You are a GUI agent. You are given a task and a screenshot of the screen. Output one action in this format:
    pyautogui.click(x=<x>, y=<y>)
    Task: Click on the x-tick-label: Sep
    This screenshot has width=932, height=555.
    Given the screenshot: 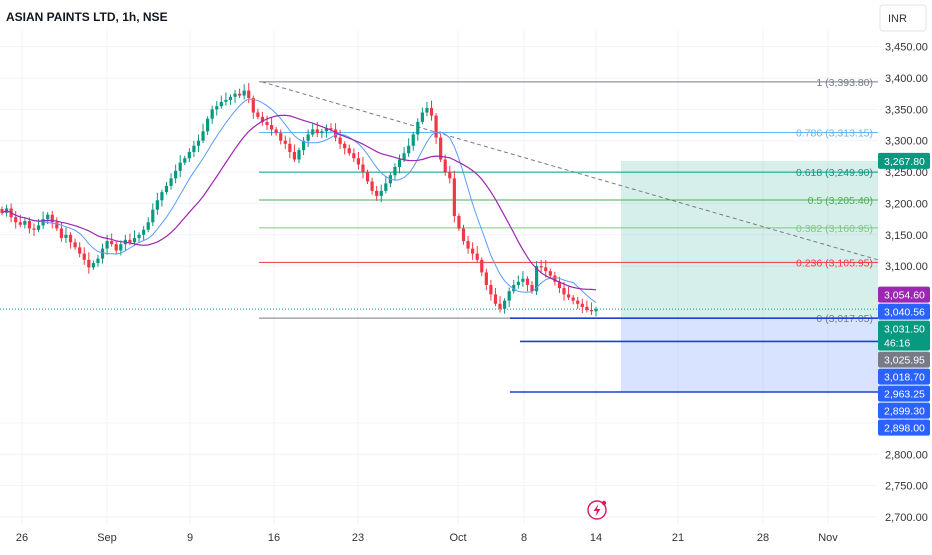 What is the action you would take?
    pyautogui.click(x=107, y=538)
    